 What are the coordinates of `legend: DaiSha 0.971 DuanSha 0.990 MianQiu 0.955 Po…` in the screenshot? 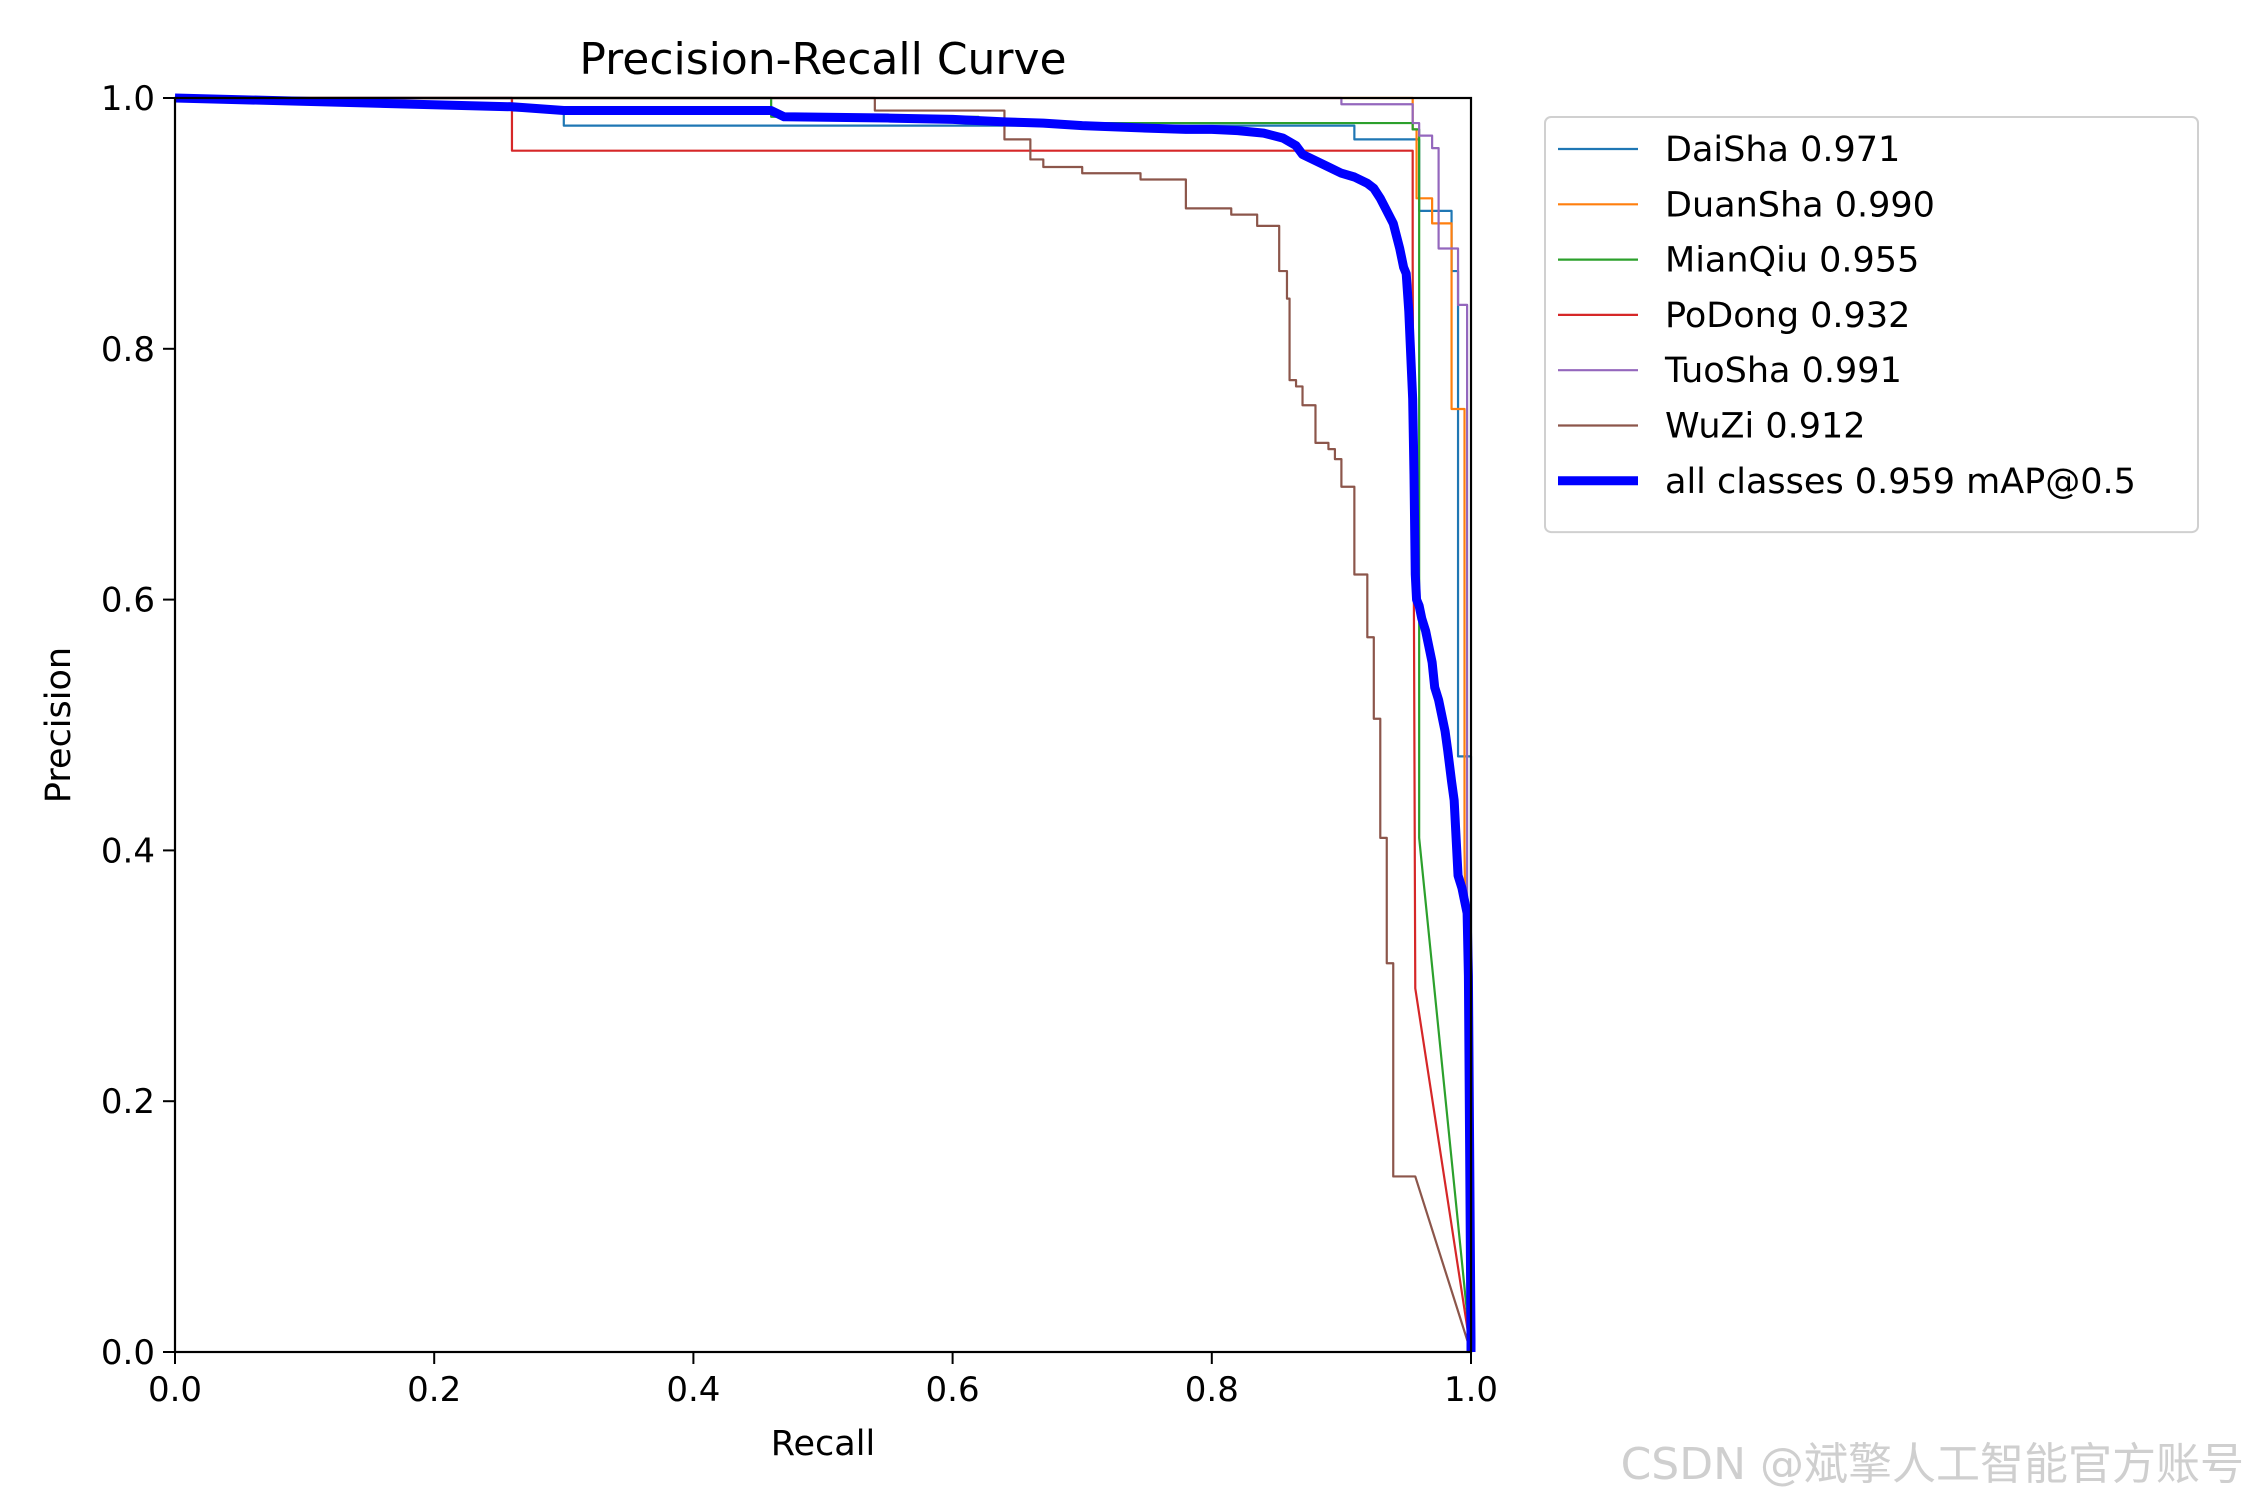 It's located at (1871, 325).